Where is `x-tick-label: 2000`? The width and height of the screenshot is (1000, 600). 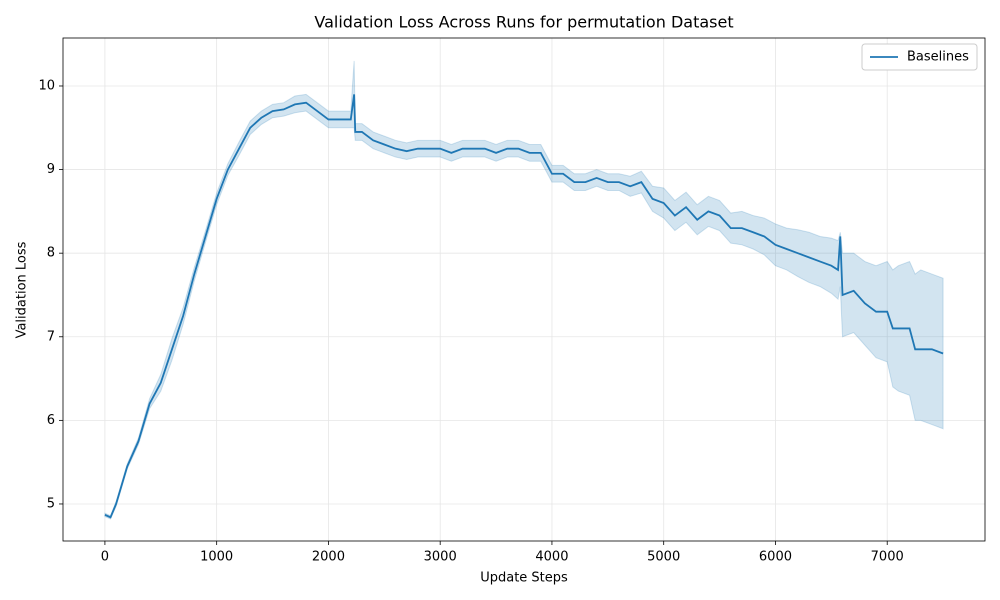 x-tick-label: 2000 is located at coordinates (328, 557).